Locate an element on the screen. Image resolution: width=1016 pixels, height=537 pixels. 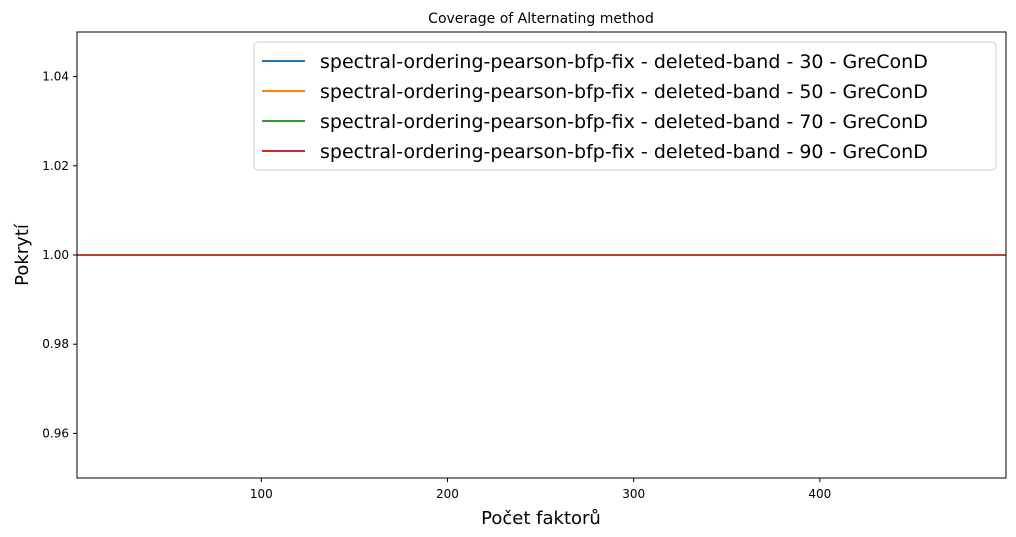
y-tick-label: 1.00 is located at coordinates (55, 255).